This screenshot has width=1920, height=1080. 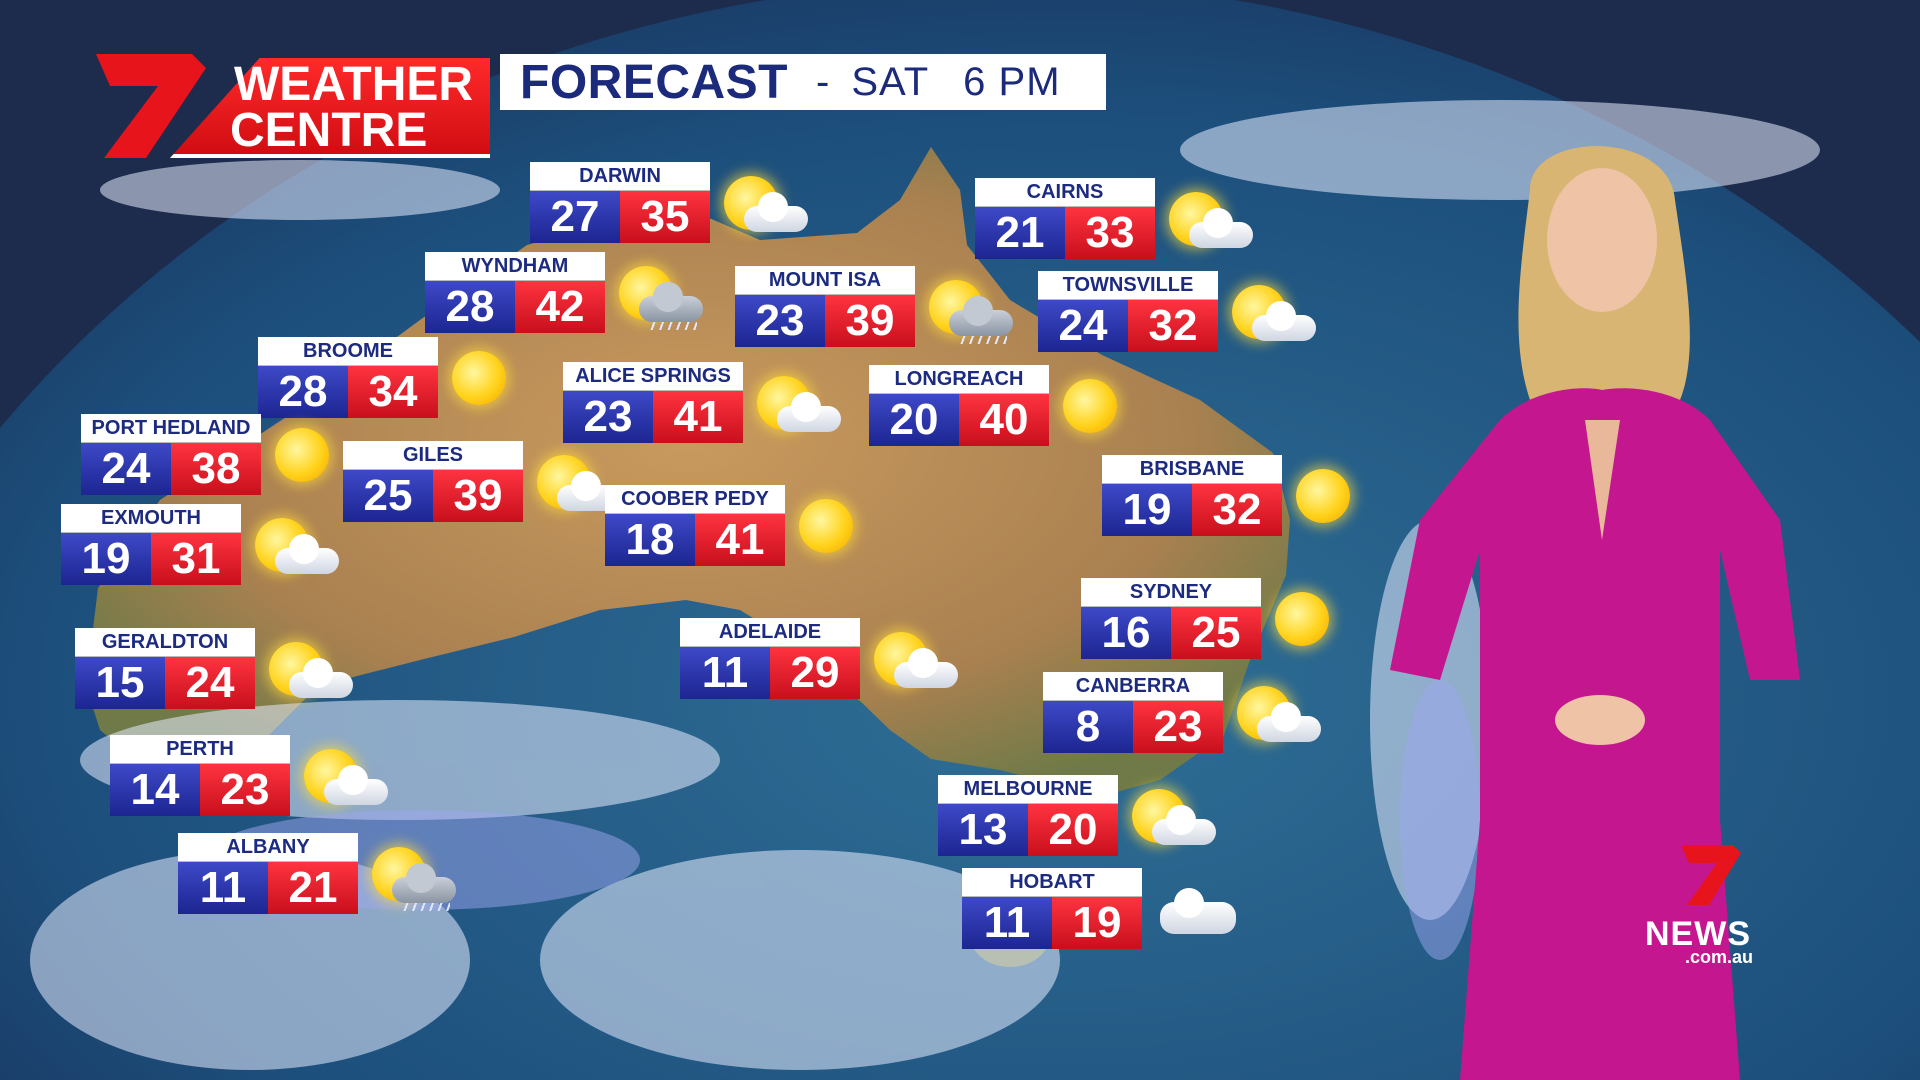 I want to click on max-temp: 23, so click(x=1178, y=727).